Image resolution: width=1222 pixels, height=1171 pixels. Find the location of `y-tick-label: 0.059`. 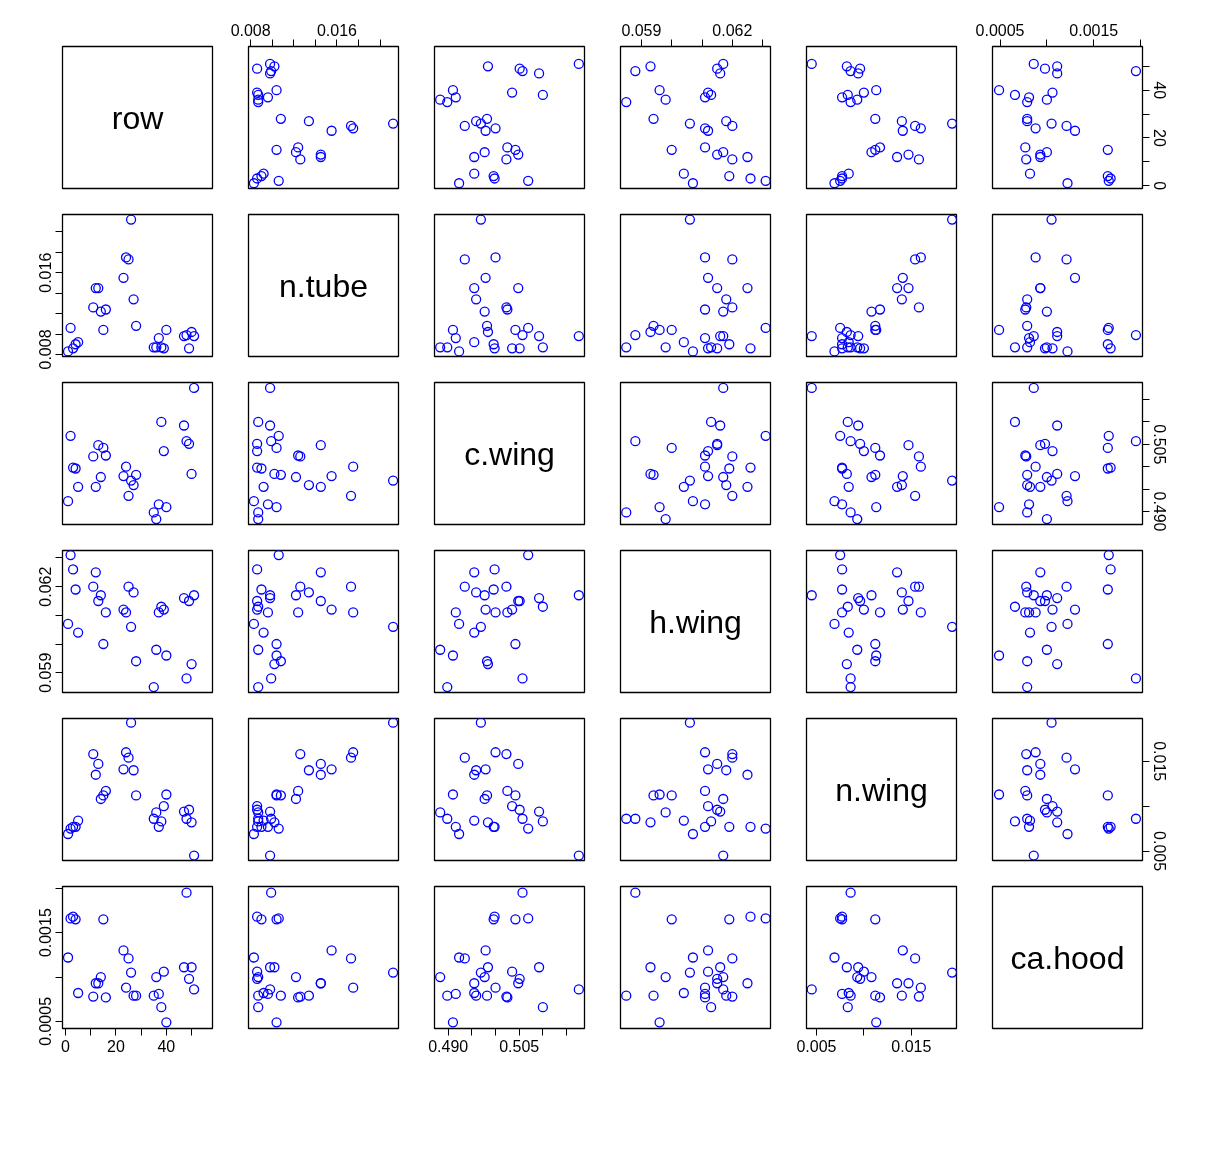

y-tick-label: 0.059 is located at coordinates (46, 672).